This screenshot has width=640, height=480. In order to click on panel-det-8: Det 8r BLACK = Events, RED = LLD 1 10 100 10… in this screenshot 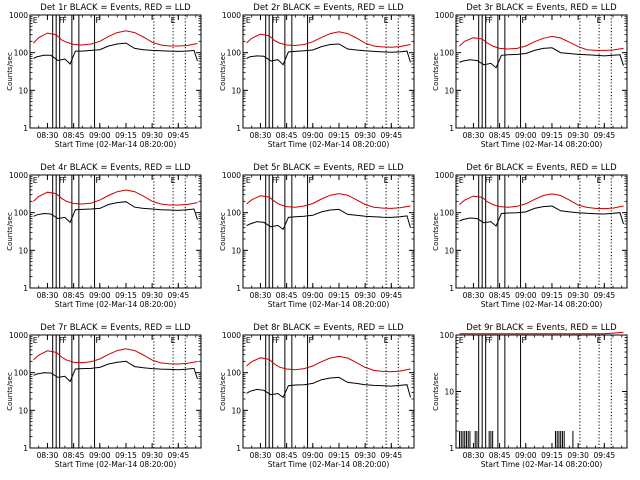, I will do `click(317, 396)`.